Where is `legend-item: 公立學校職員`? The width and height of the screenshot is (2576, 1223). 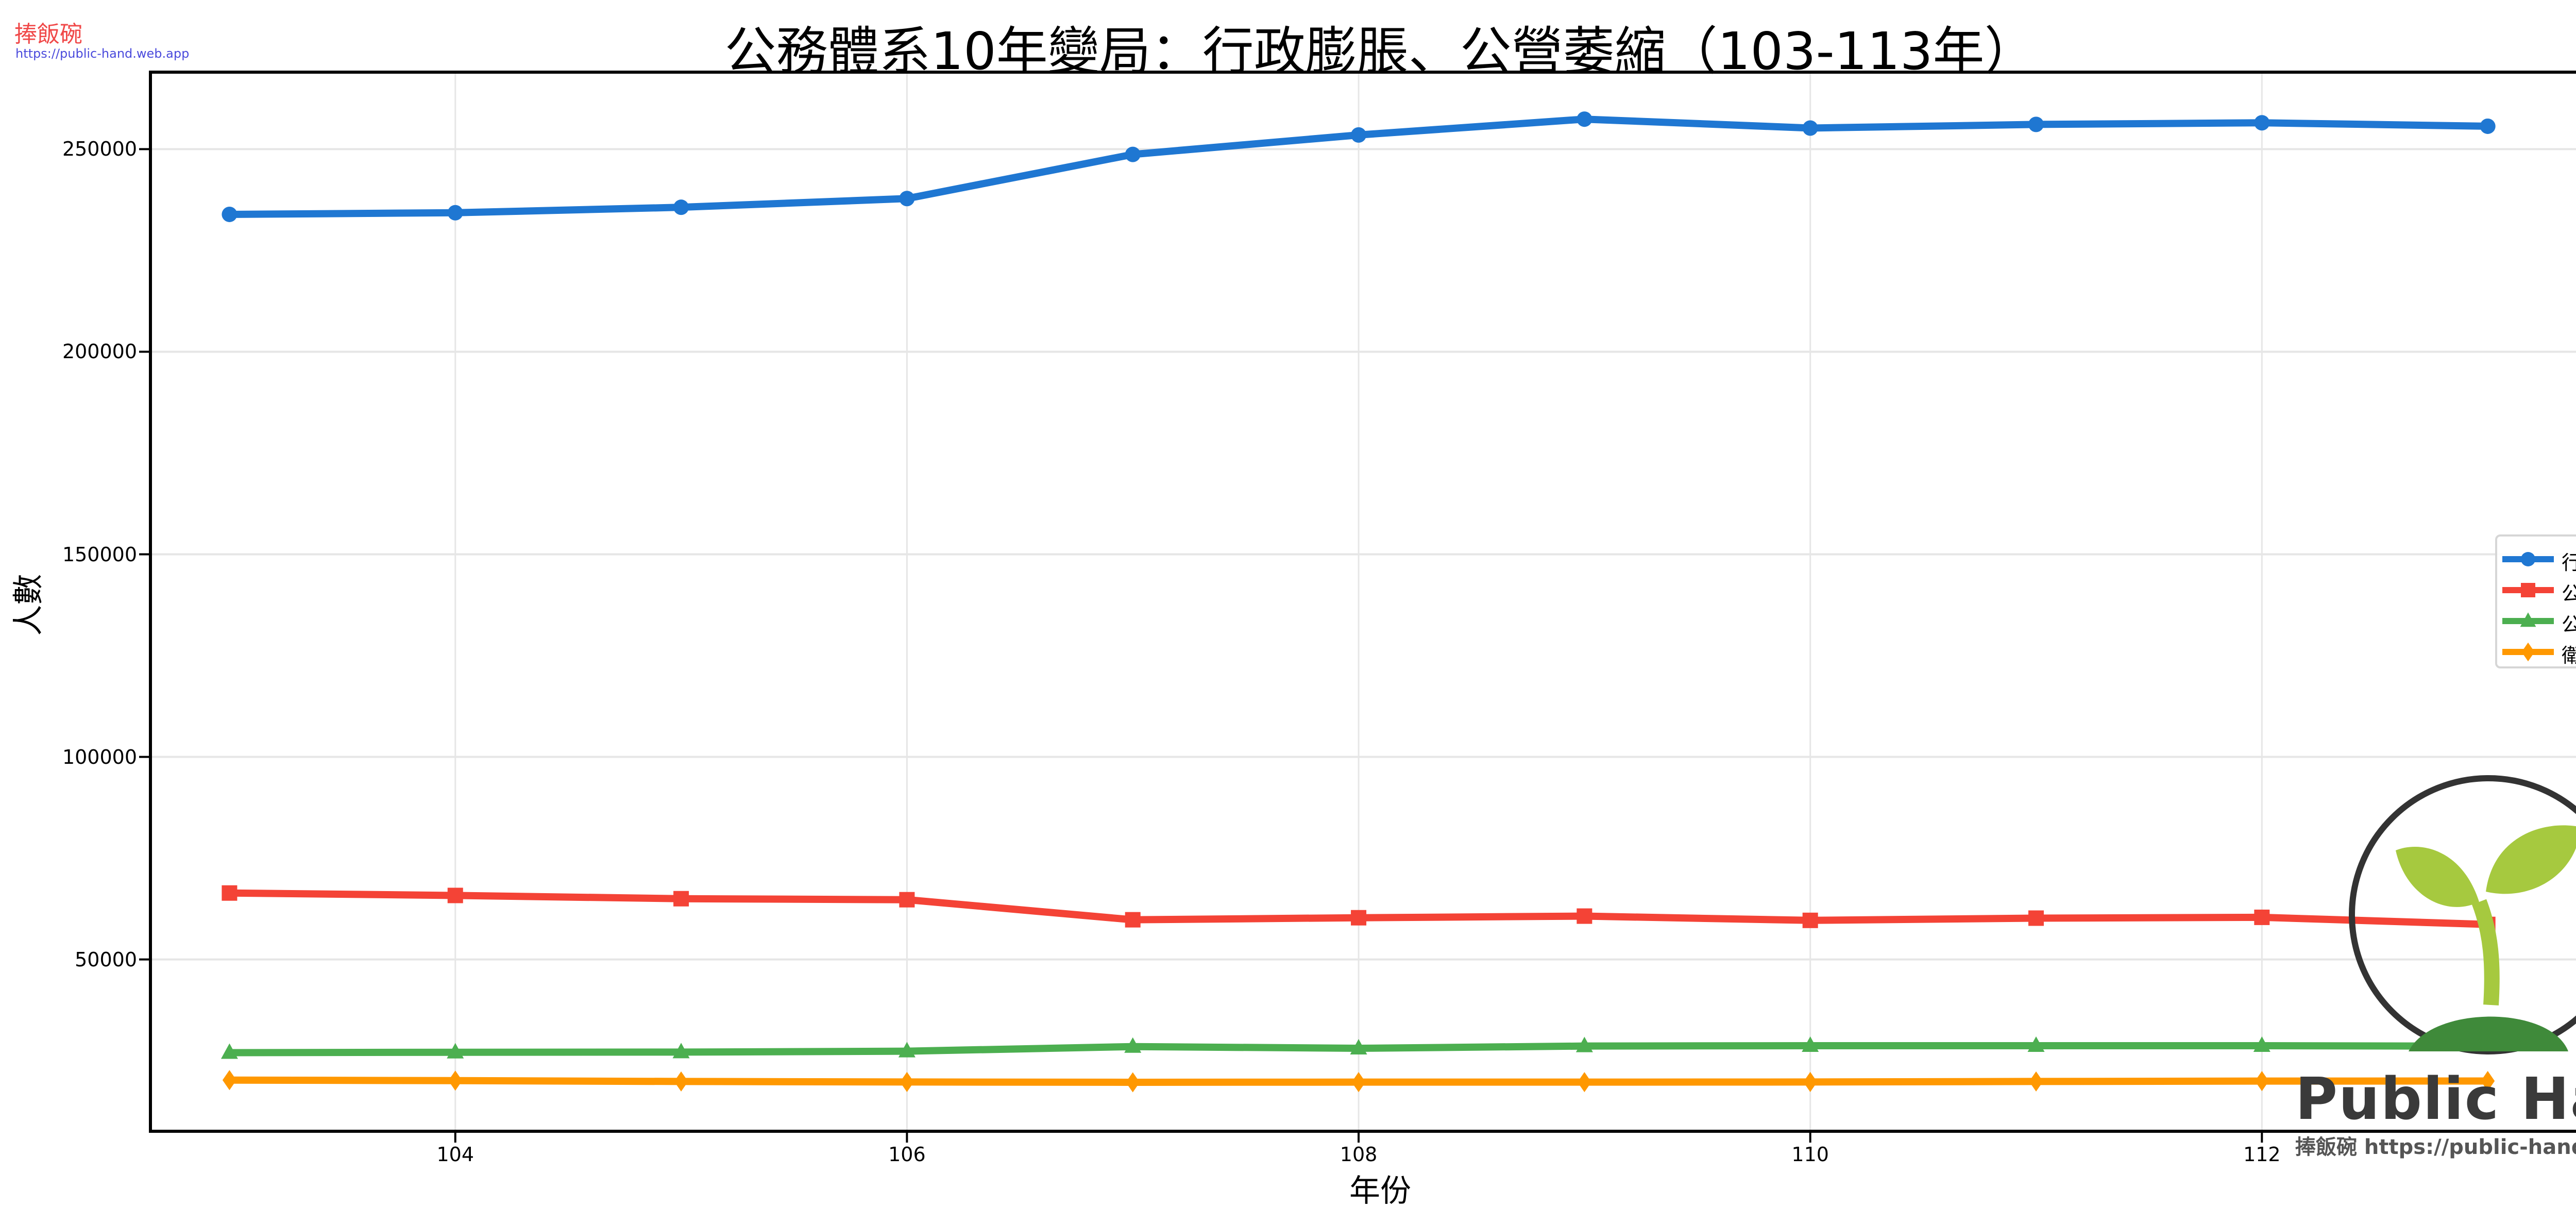
legend-item: 公立學校職員 is located at coordinates (2536, 621).